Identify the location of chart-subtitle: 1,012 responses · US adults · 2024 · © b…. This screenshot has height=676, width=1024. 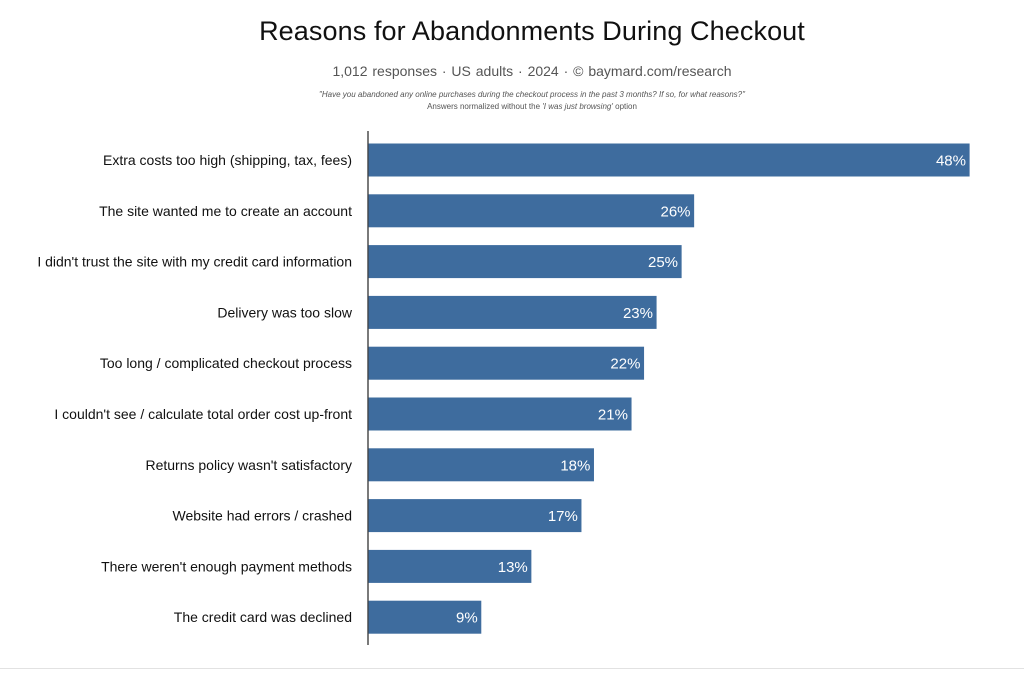
(532, 71).